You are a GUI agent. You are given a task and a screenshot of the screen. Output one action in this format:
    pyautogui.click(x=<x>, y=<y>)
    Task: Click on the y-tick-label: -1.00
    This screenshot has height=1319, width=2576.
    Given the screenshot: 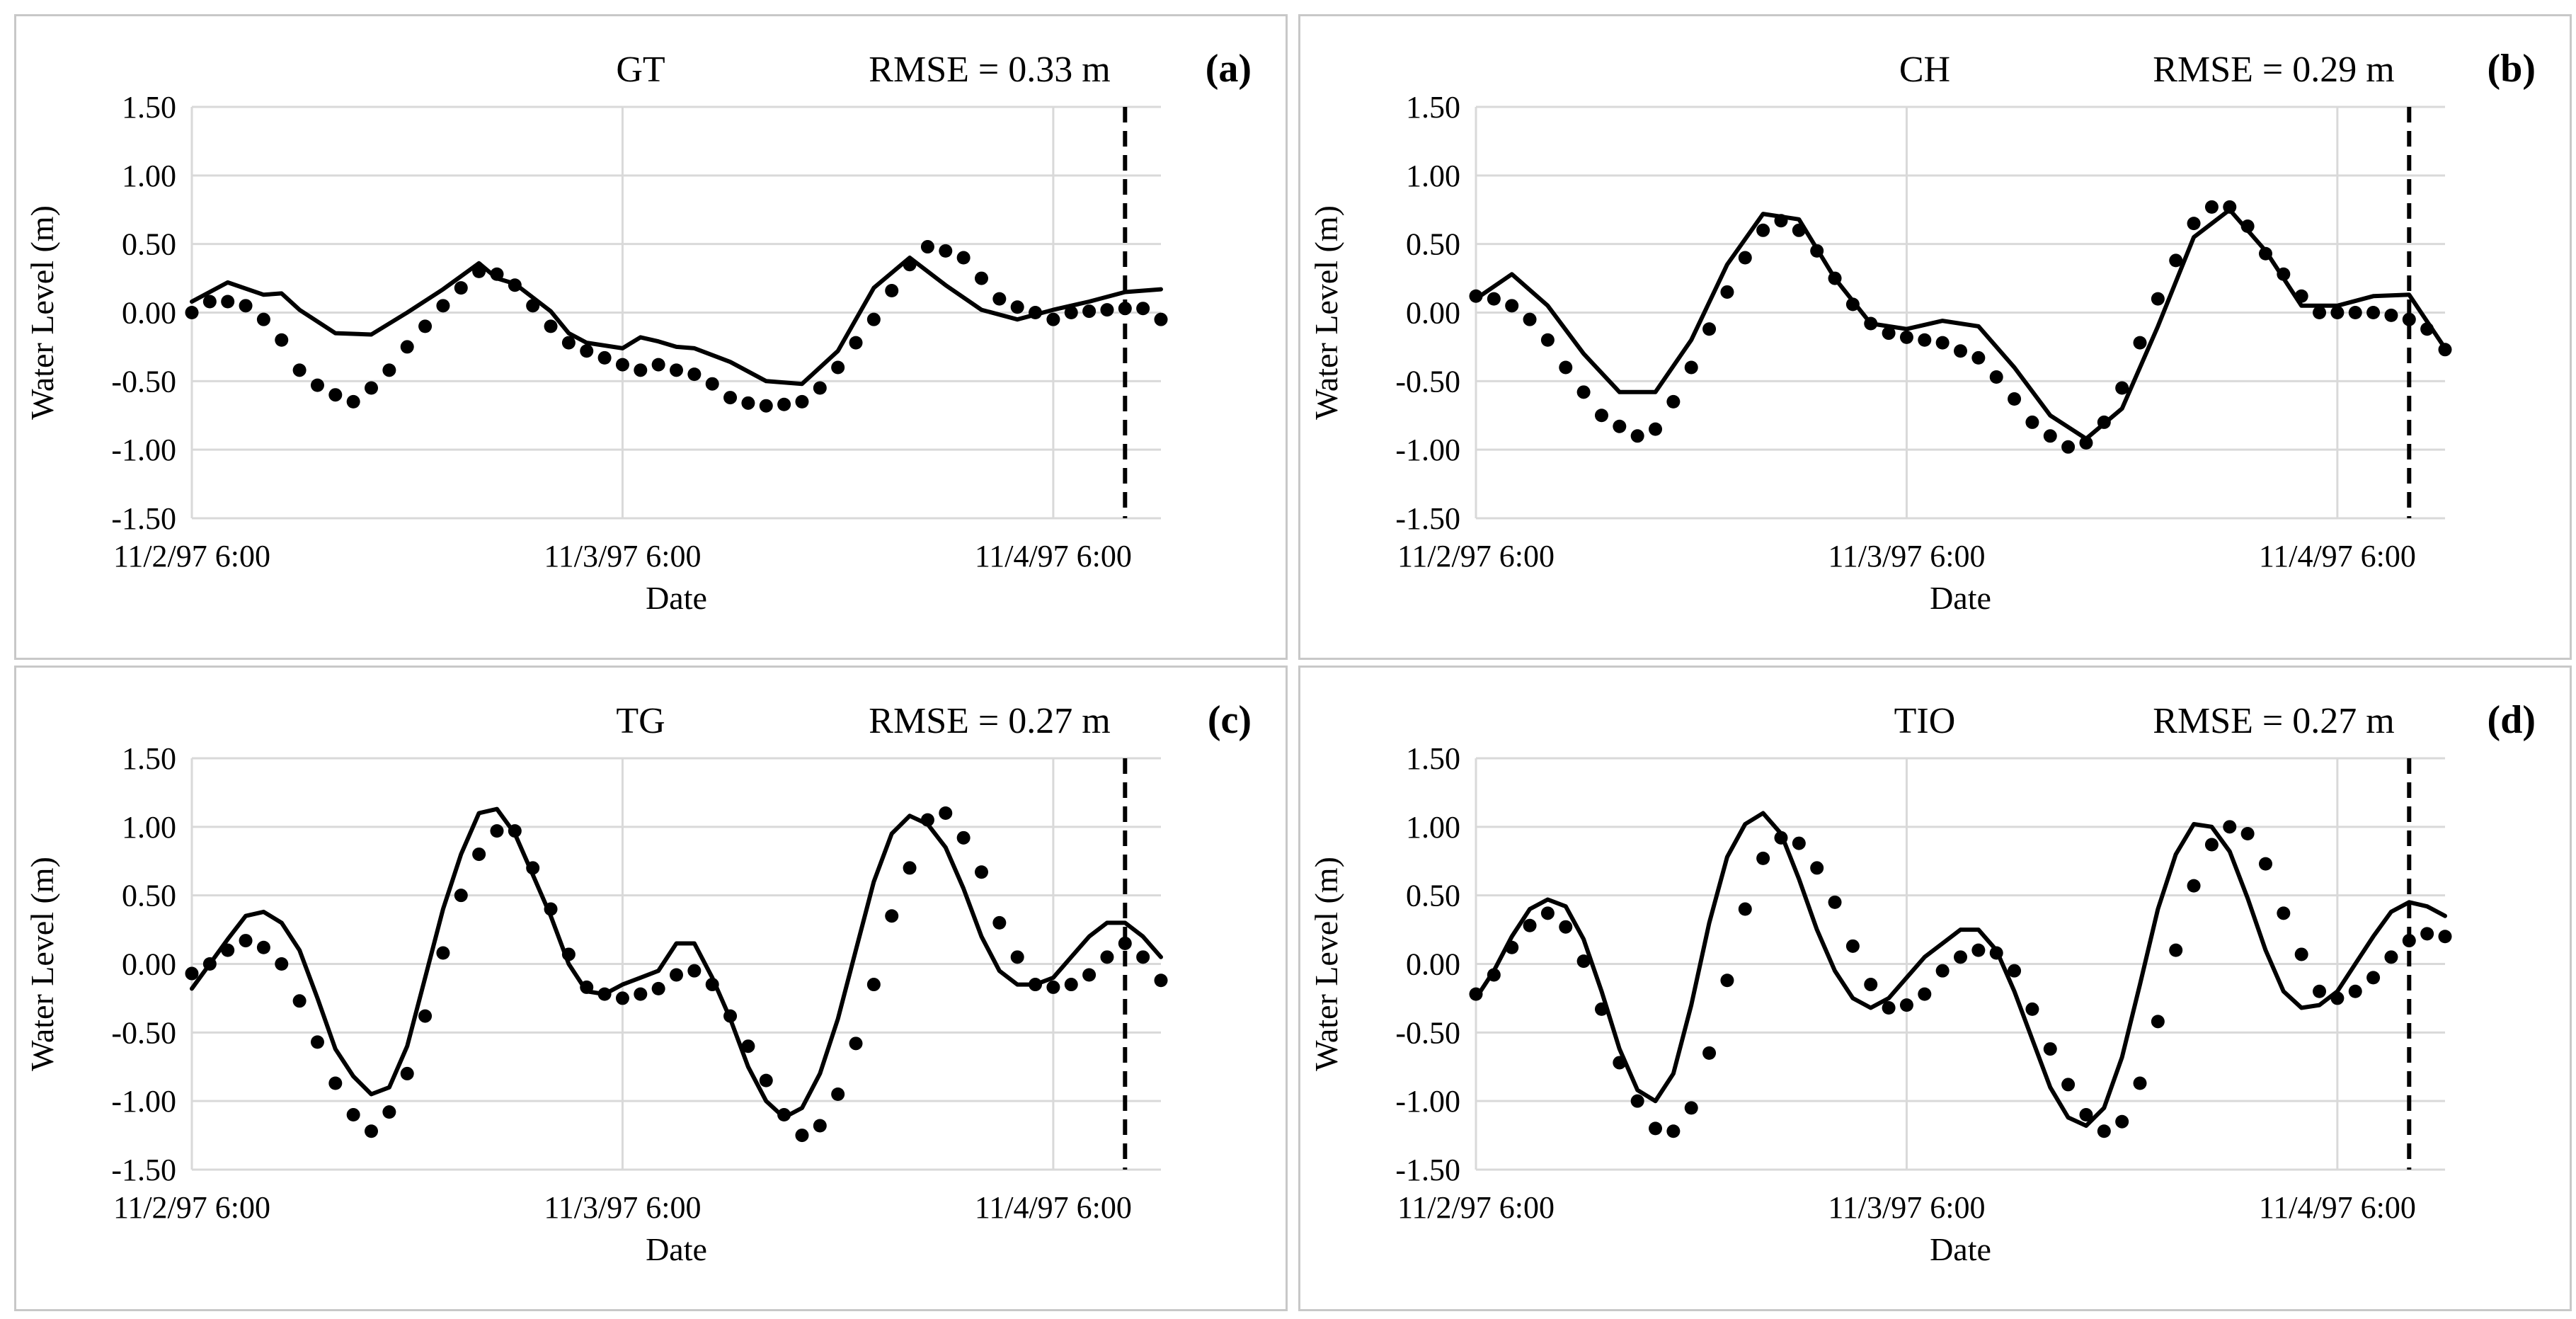 What is the action you would take?
    pyautogui.click(x=1427, y=1101)
    